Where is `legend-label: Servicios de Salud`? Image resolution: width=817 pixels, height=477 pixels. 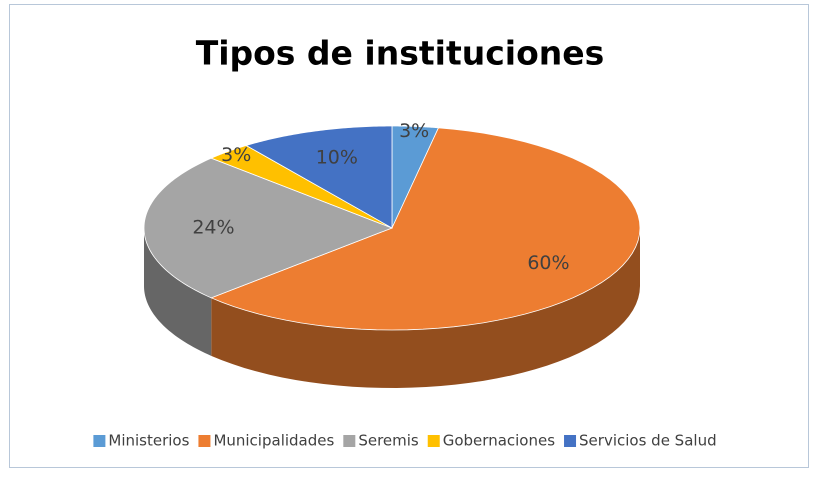
legend-label: Servicios de Salud is located at coordinates (648, 441).